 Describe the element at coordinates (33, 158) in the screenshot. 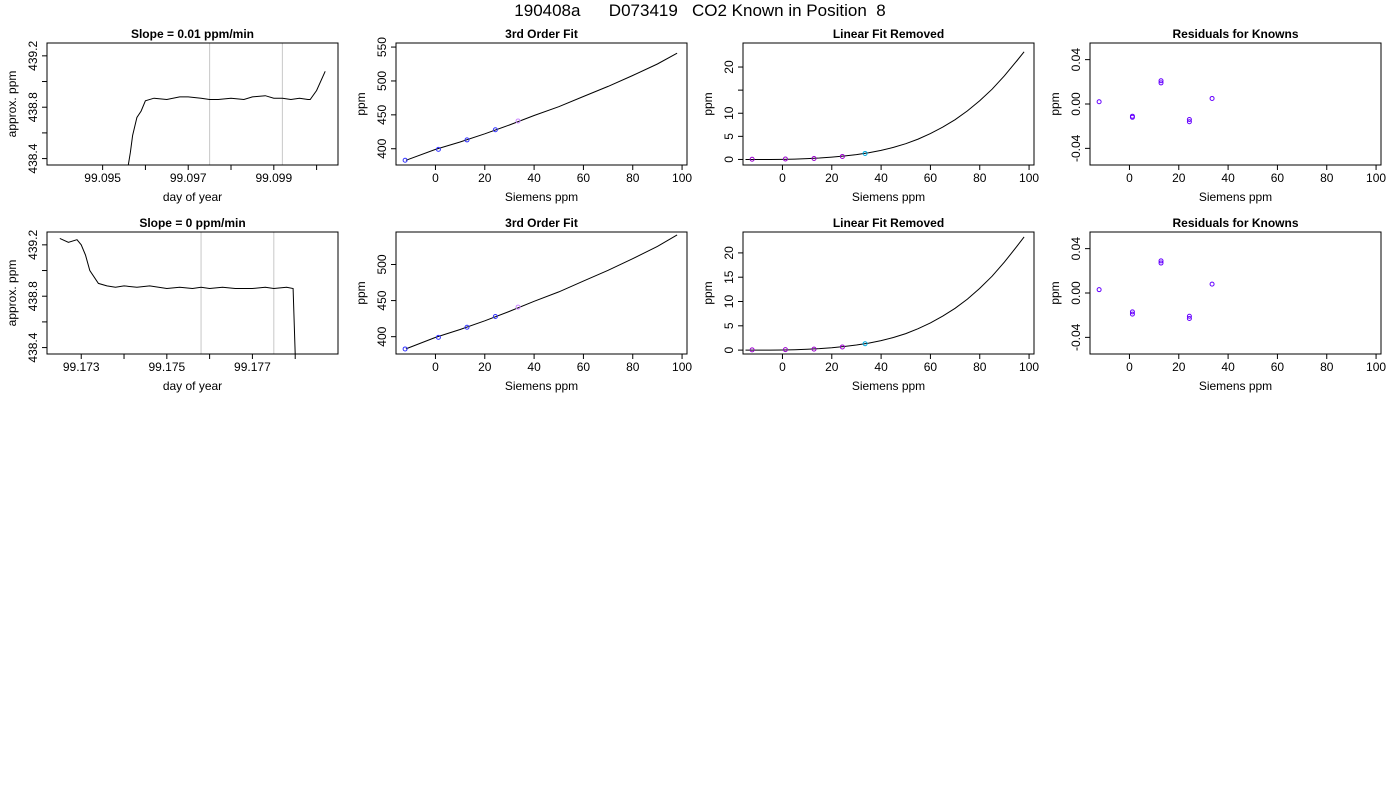

I see `y-tick-label: 438.4` at that location.